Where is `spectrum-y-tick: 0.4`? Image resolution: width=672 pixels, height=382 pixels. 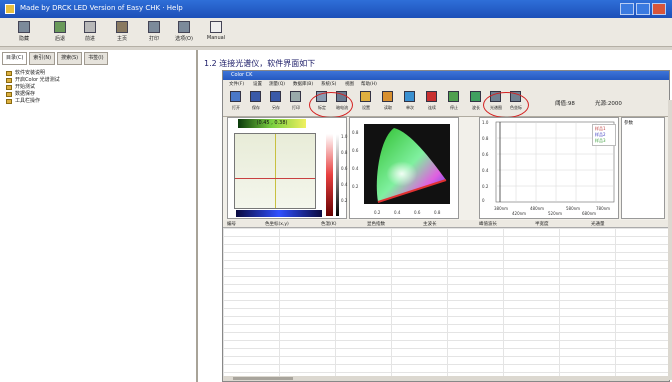
spectrum-y-tick: 0.4 is located at coordinates (485, 170).